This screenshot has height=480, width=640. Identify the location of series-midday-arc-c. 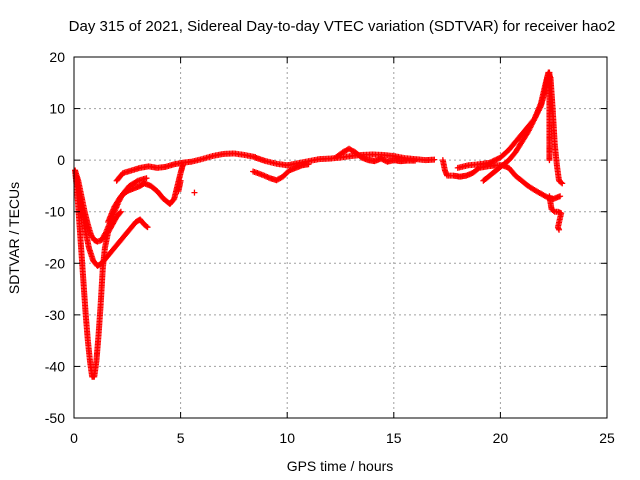
(376, 155).